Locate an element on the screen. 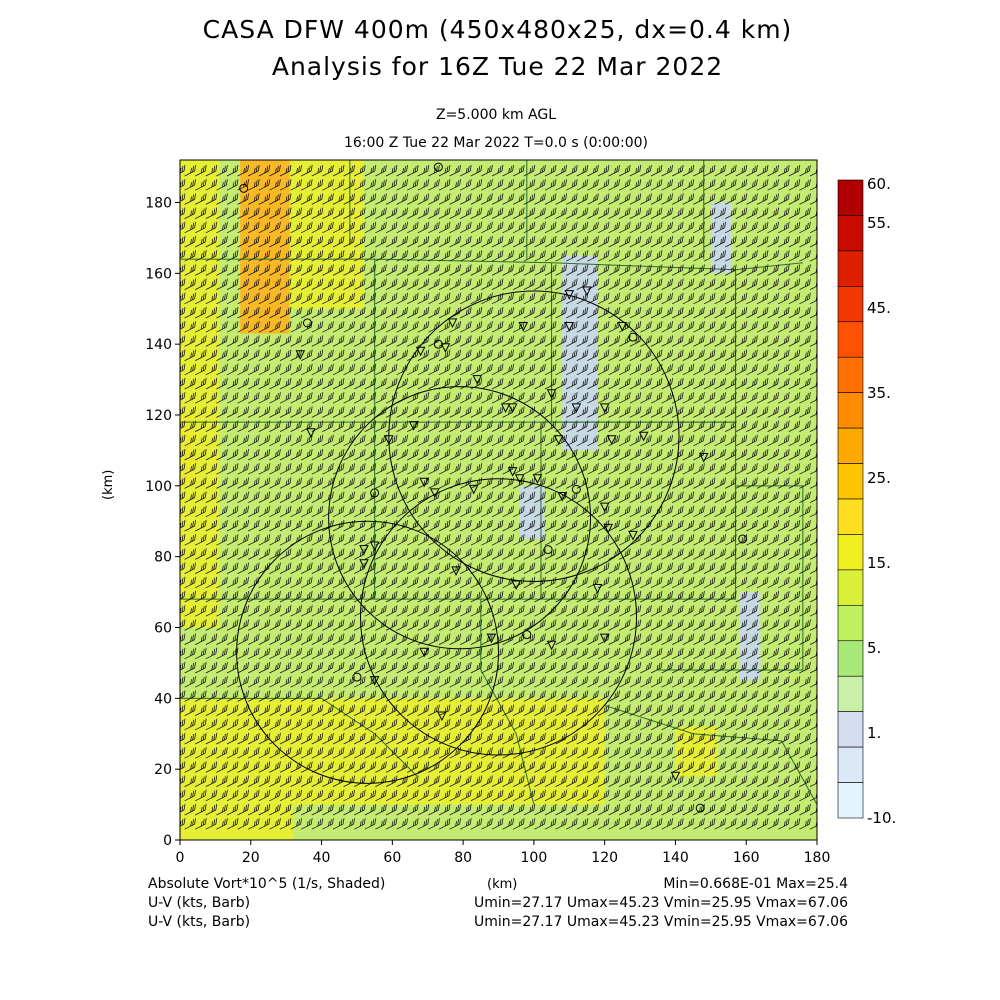 The image size is (1000, 1000). colorbar-swatch is located at coordinates (850, 410).